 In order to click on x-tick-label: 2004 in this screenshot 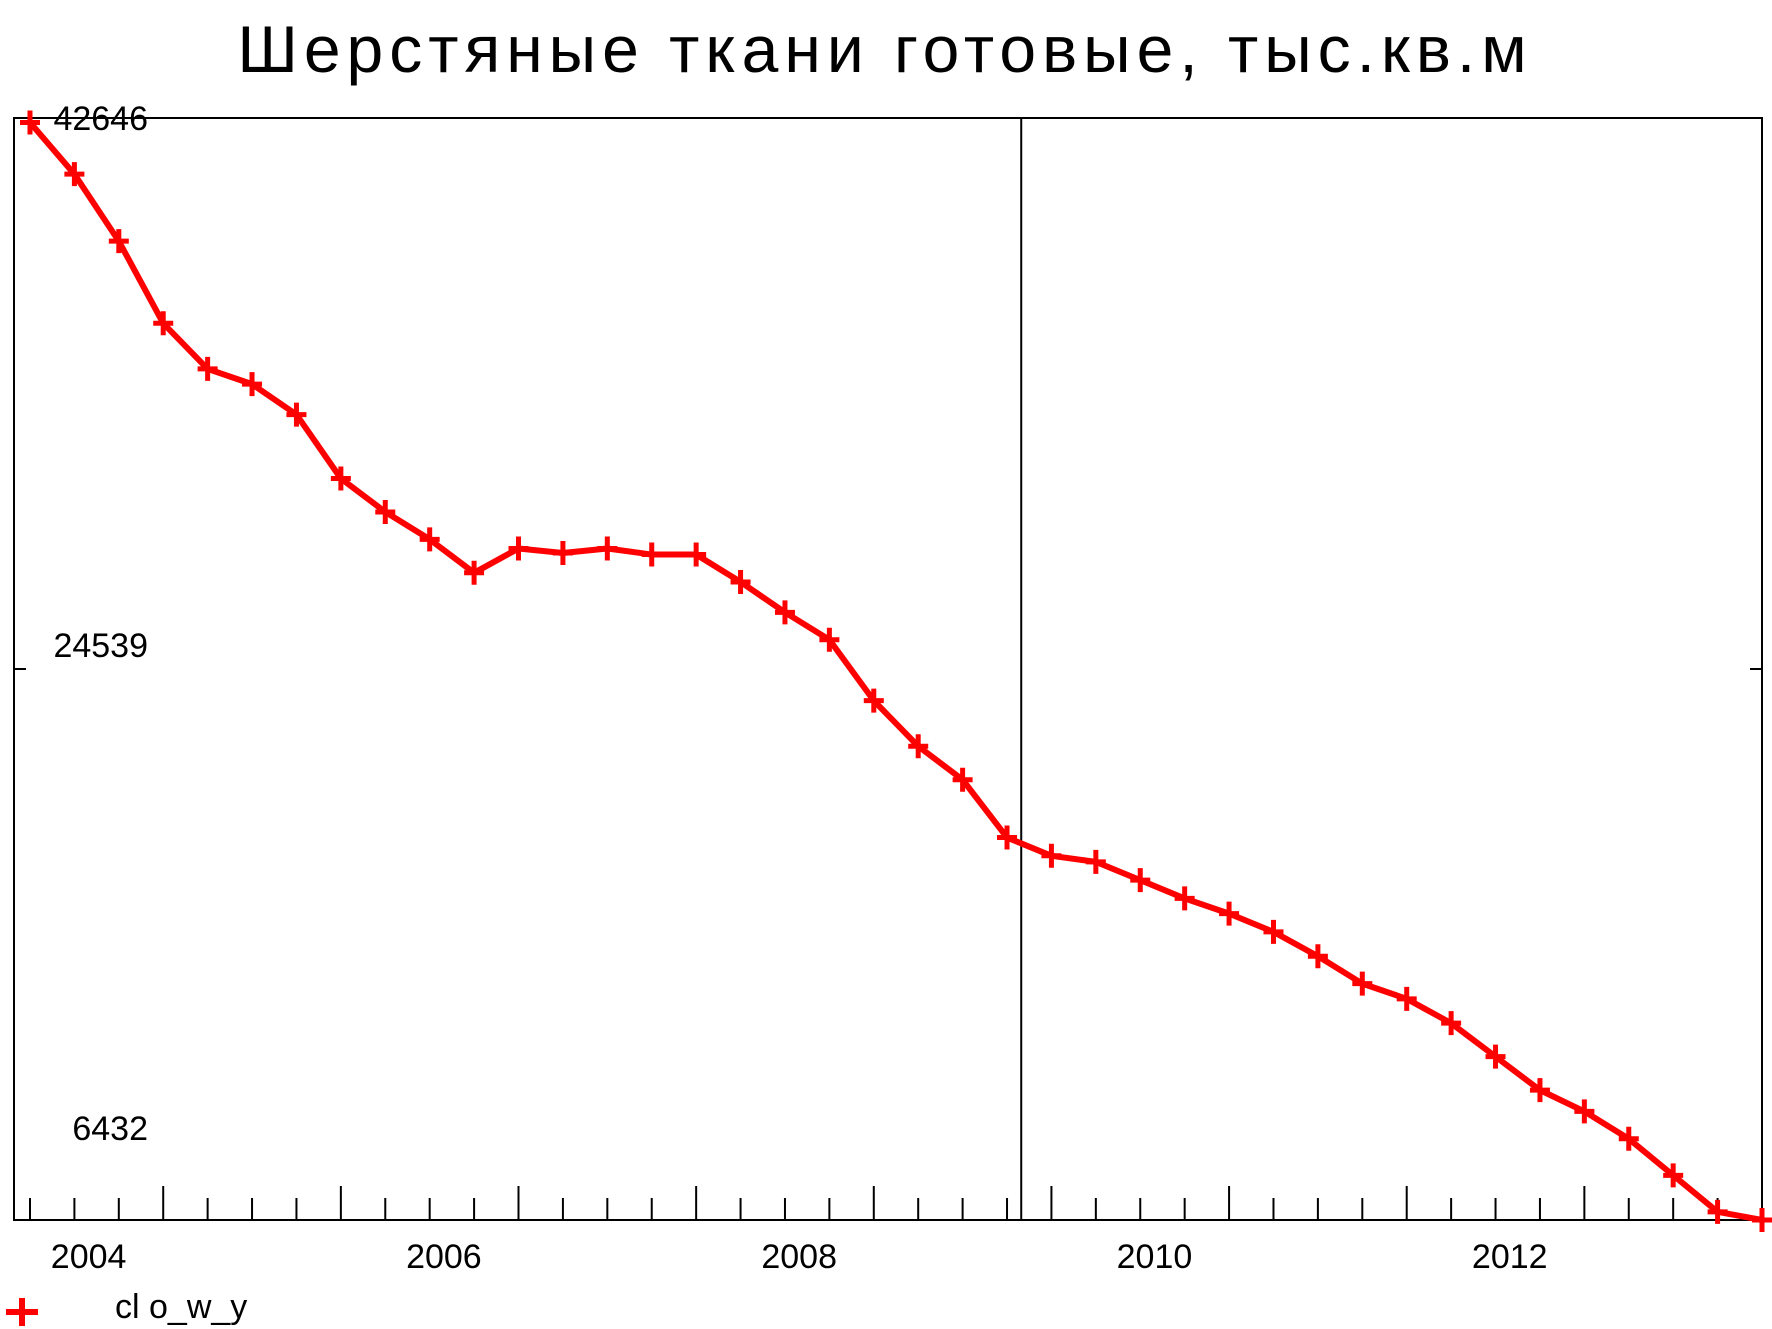, I will do `click(89, 1257)`.